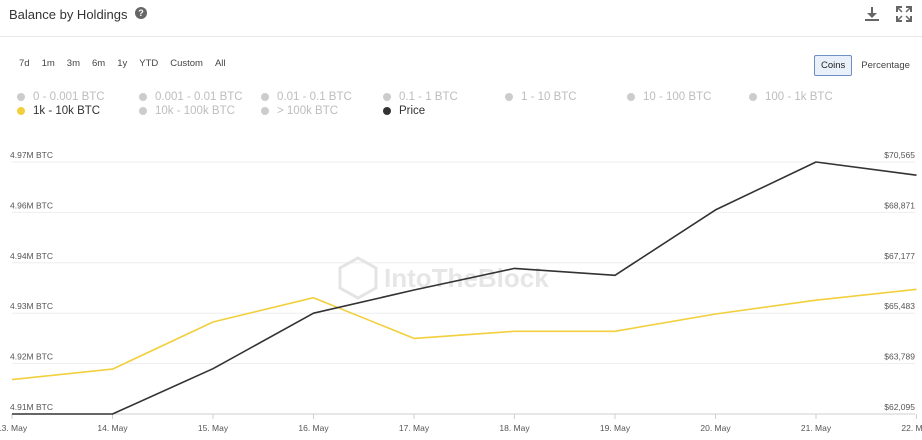 Image resolution: width=922 pixels, height=440 pixels. What do you see at coordinates (872, 14) in the screenshot?
I see `download-icon` at bounding box center [872, 14].